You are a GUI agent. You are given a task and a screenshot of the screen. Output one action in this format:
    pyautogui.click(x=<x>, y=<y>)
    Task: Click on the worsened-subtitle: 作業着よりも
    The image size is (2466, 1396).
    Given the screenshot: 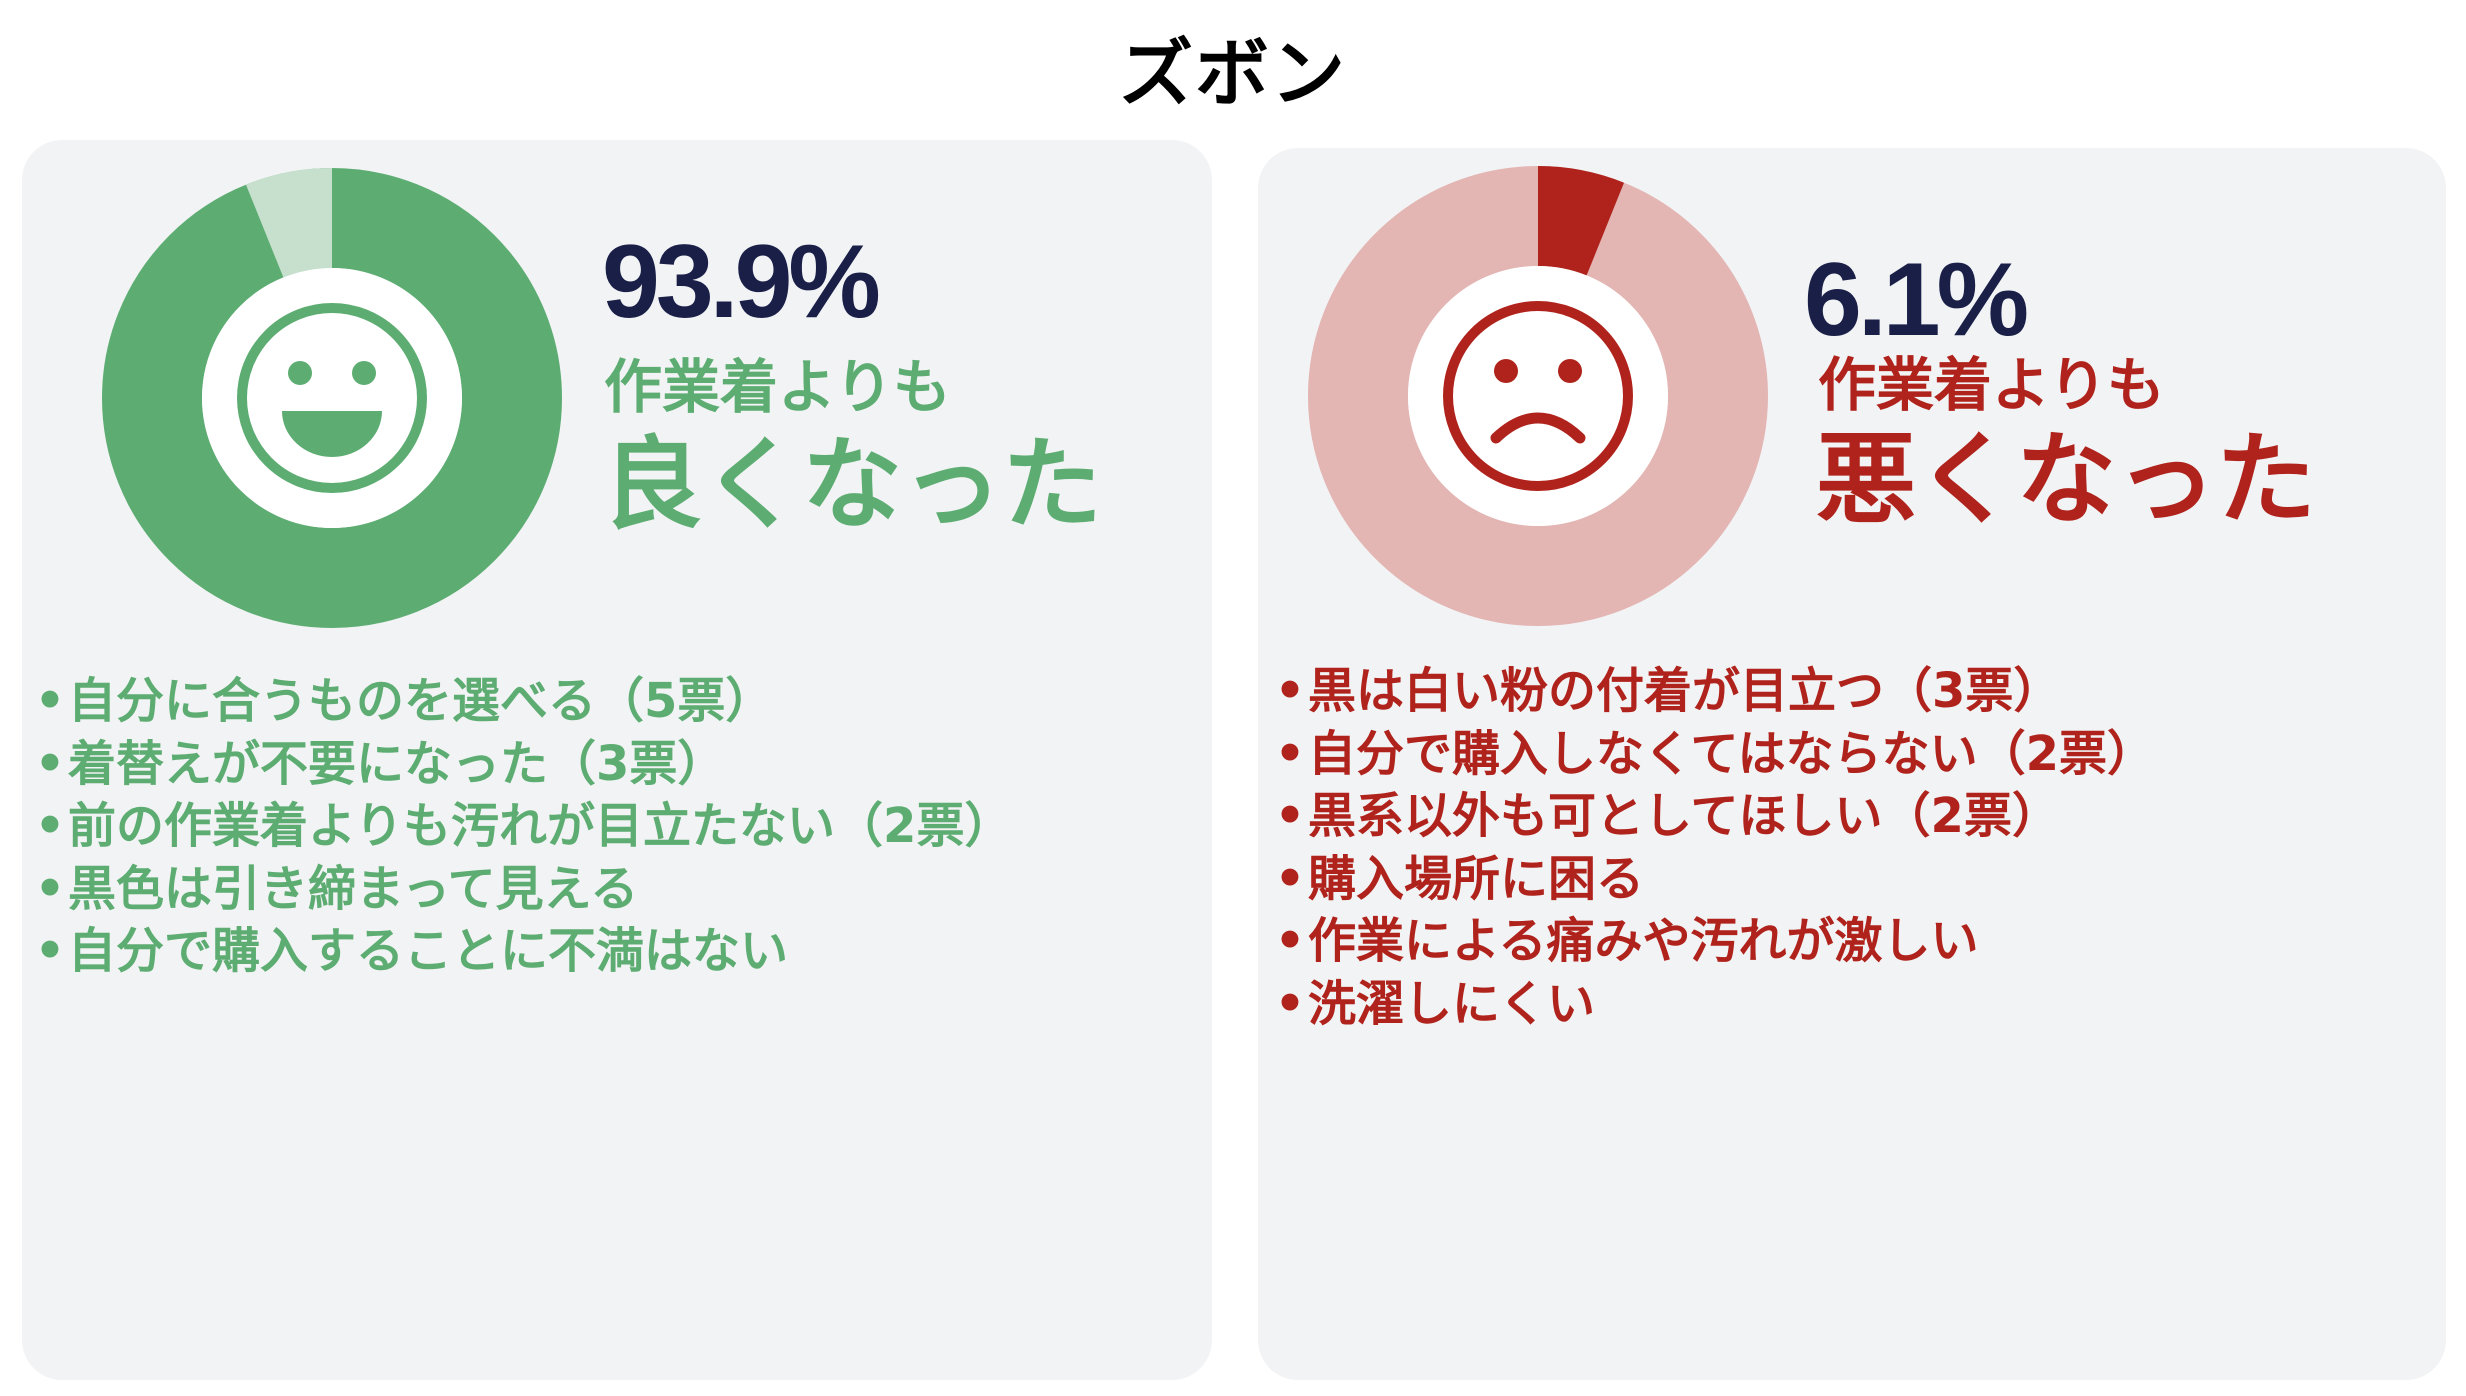 What is the action you would take?
    pyautogui.click(x=1991, y=385)
    